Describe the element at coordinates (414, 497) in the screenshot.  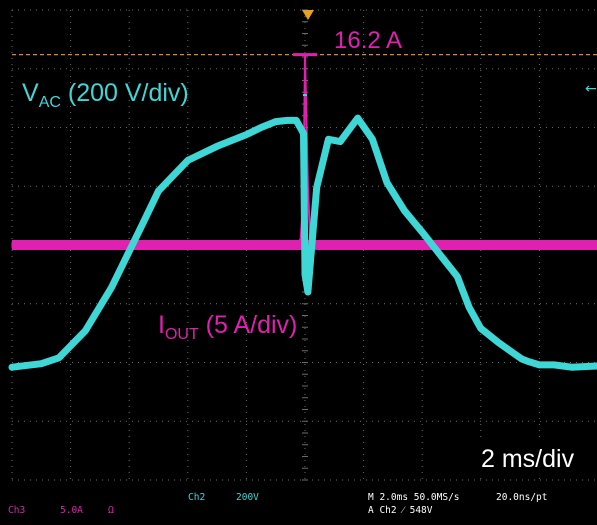
I see `horizontal-settings: M 2.0ms 50.0MS/s` at that location.